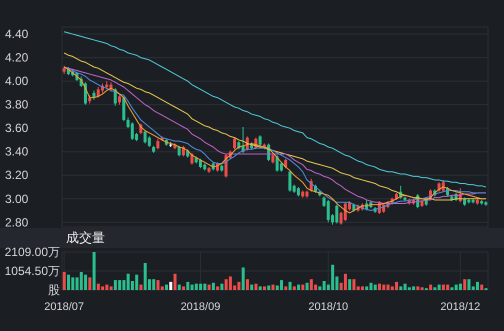 Image resolution: width=504 pixels, height=331 pixels. I want to click on y-tick-label: 4.00, so click(17, 81).